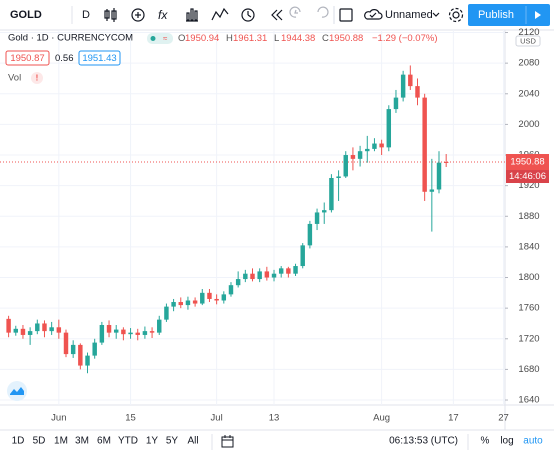  I want to click on last-price-label: 1950.88, so click(527, 162).